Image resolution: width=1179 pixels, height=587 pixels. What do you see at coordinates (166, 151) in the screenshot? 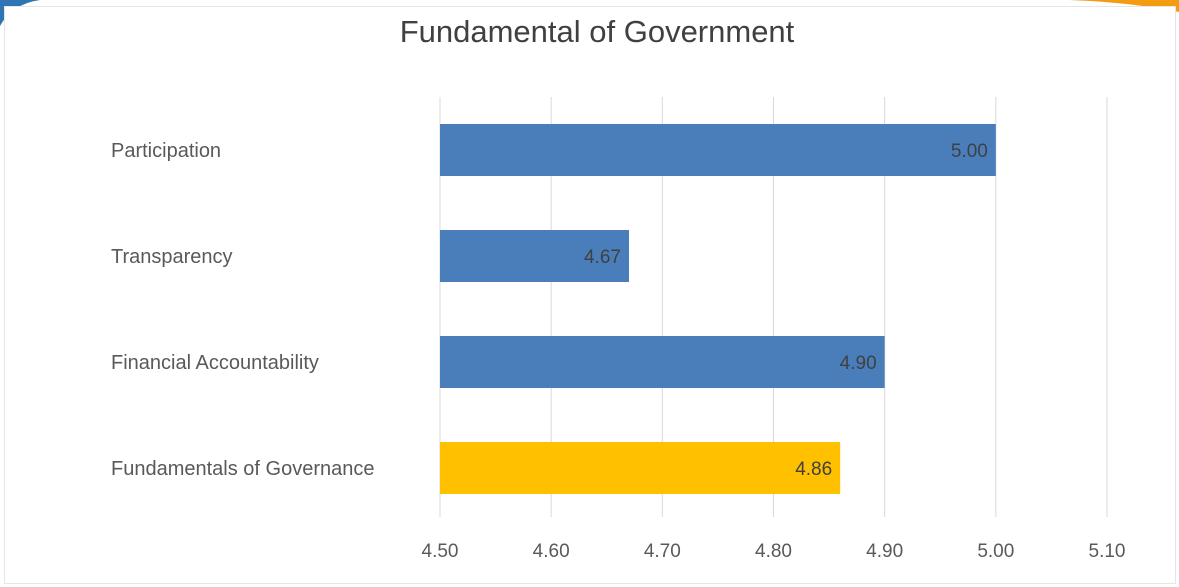
I see `category-label: Participation` at bounding box center [166, 151].